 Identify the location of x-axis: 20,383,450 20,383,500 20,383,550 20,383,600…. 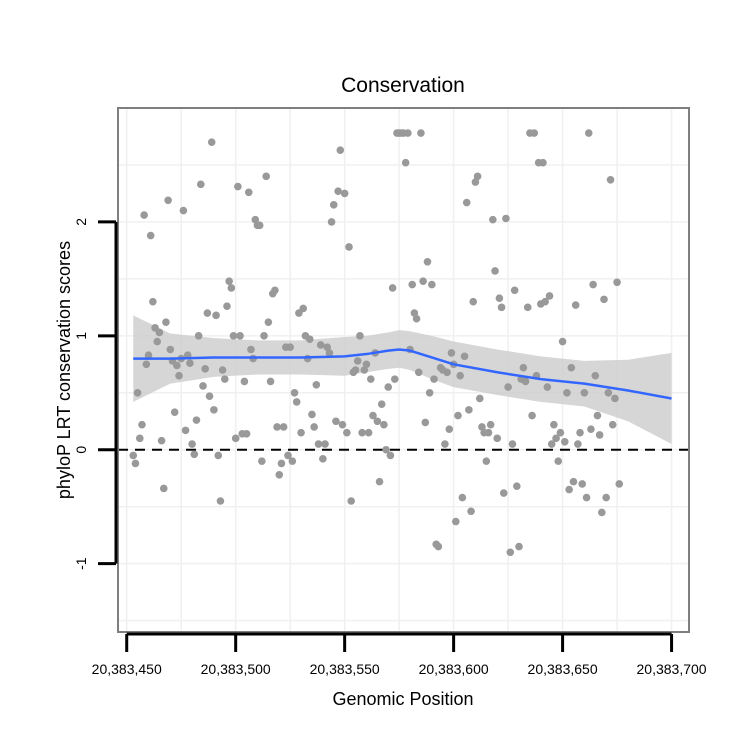
(399, 654).